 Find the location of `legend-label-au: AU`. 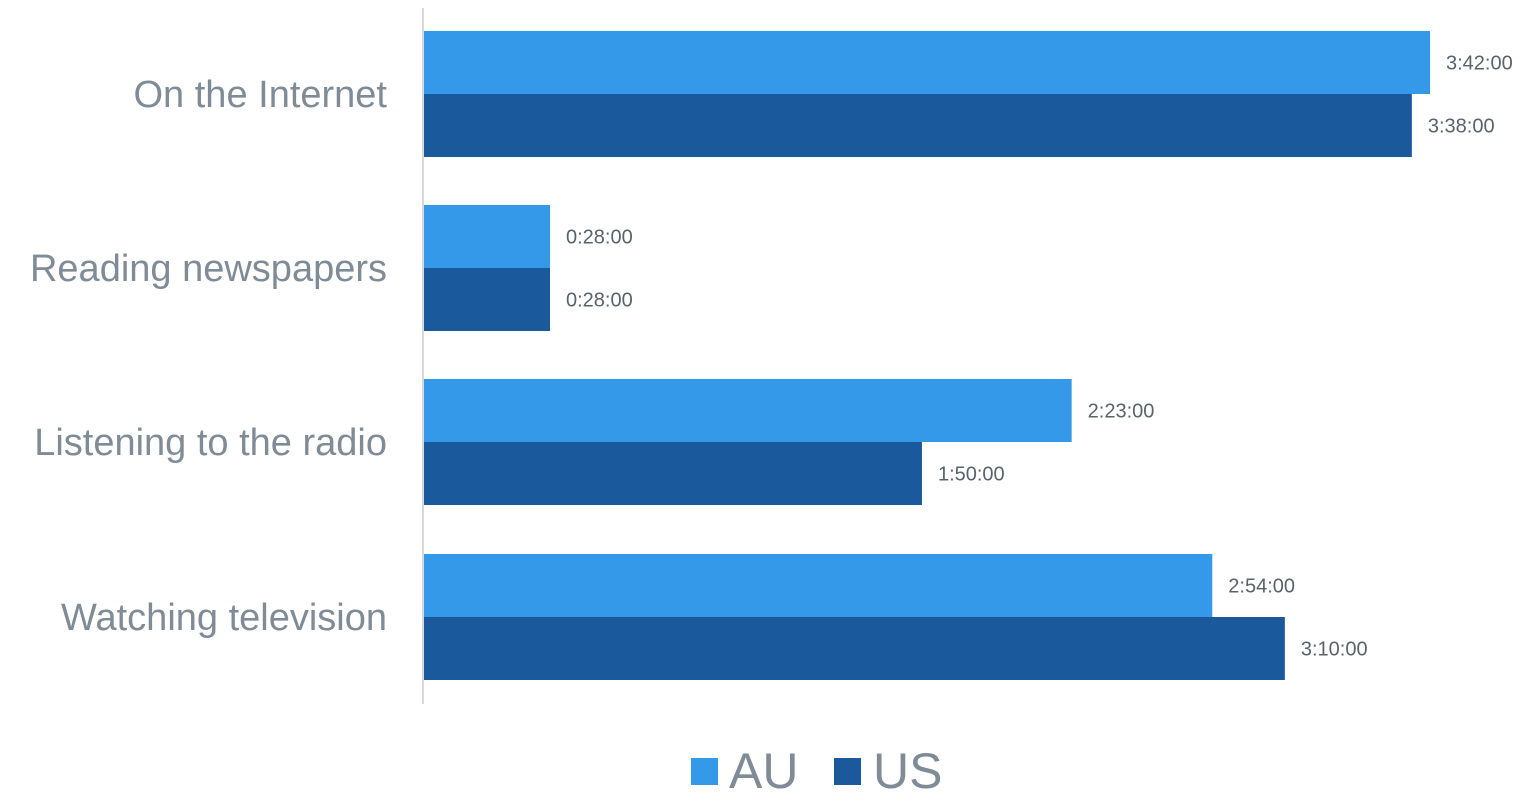

legend-label-au: AU is located at coordinates (763, 767).